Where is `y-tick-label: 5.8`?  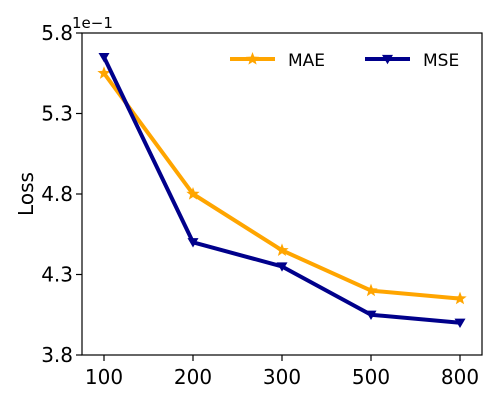 y-tick-label: 5.8 is located at coordinates (57, 33).